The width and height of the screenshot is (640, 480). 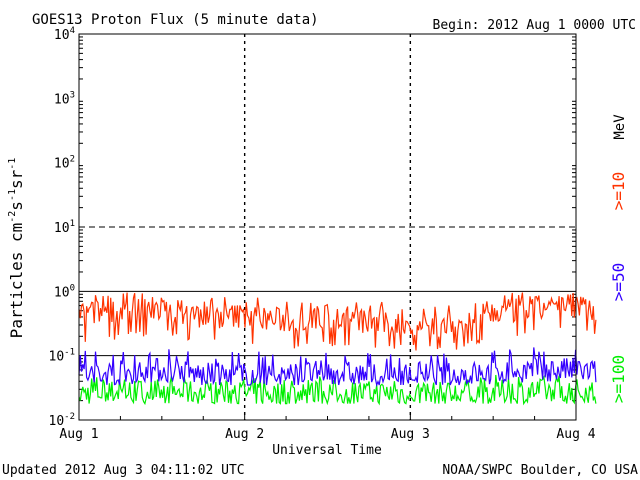 I want to click on legend-label-ge100: >=100, so click(x=618, y=379).